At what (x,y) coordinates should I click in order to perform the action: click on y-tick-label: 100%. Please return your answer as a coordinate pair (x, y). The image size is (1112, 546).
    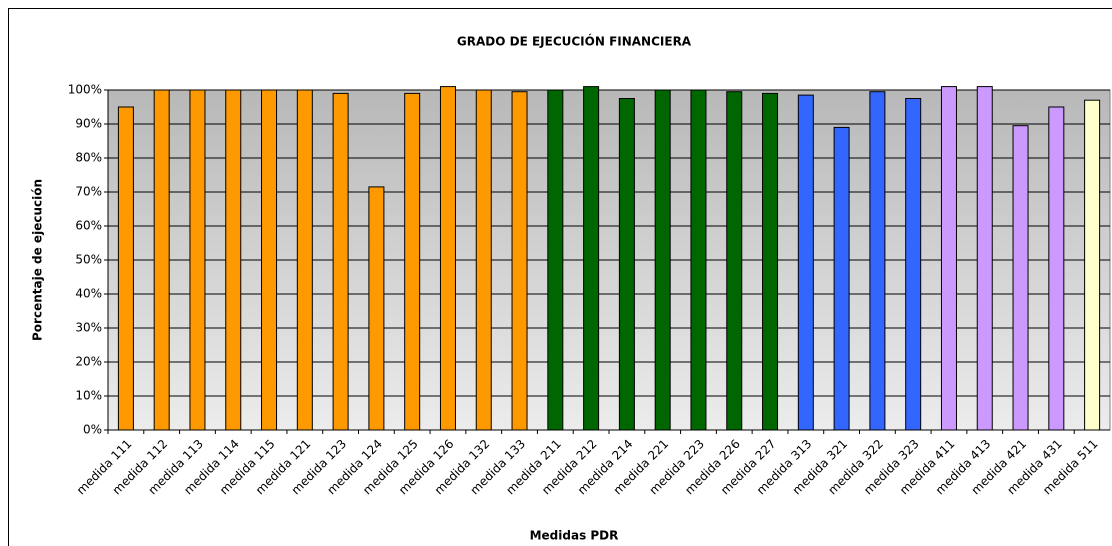
    Looking at the image, I should click on (85, 90).